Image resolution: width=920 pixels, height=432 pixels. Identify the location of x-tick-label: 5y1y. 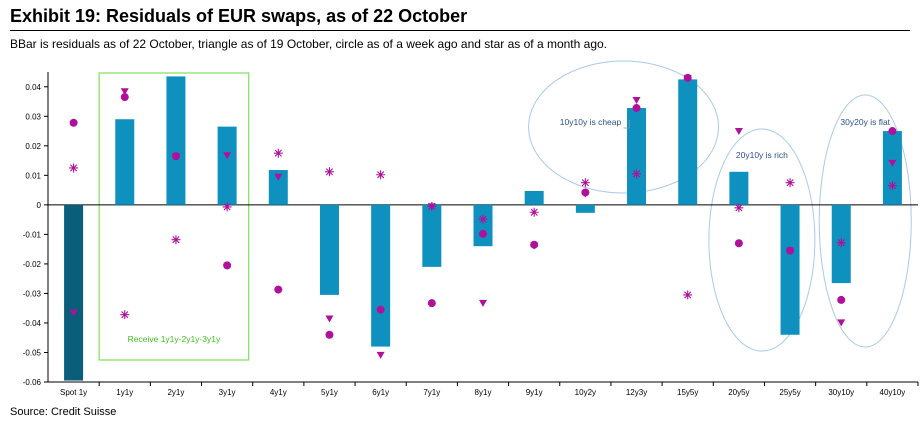
(329, 392).